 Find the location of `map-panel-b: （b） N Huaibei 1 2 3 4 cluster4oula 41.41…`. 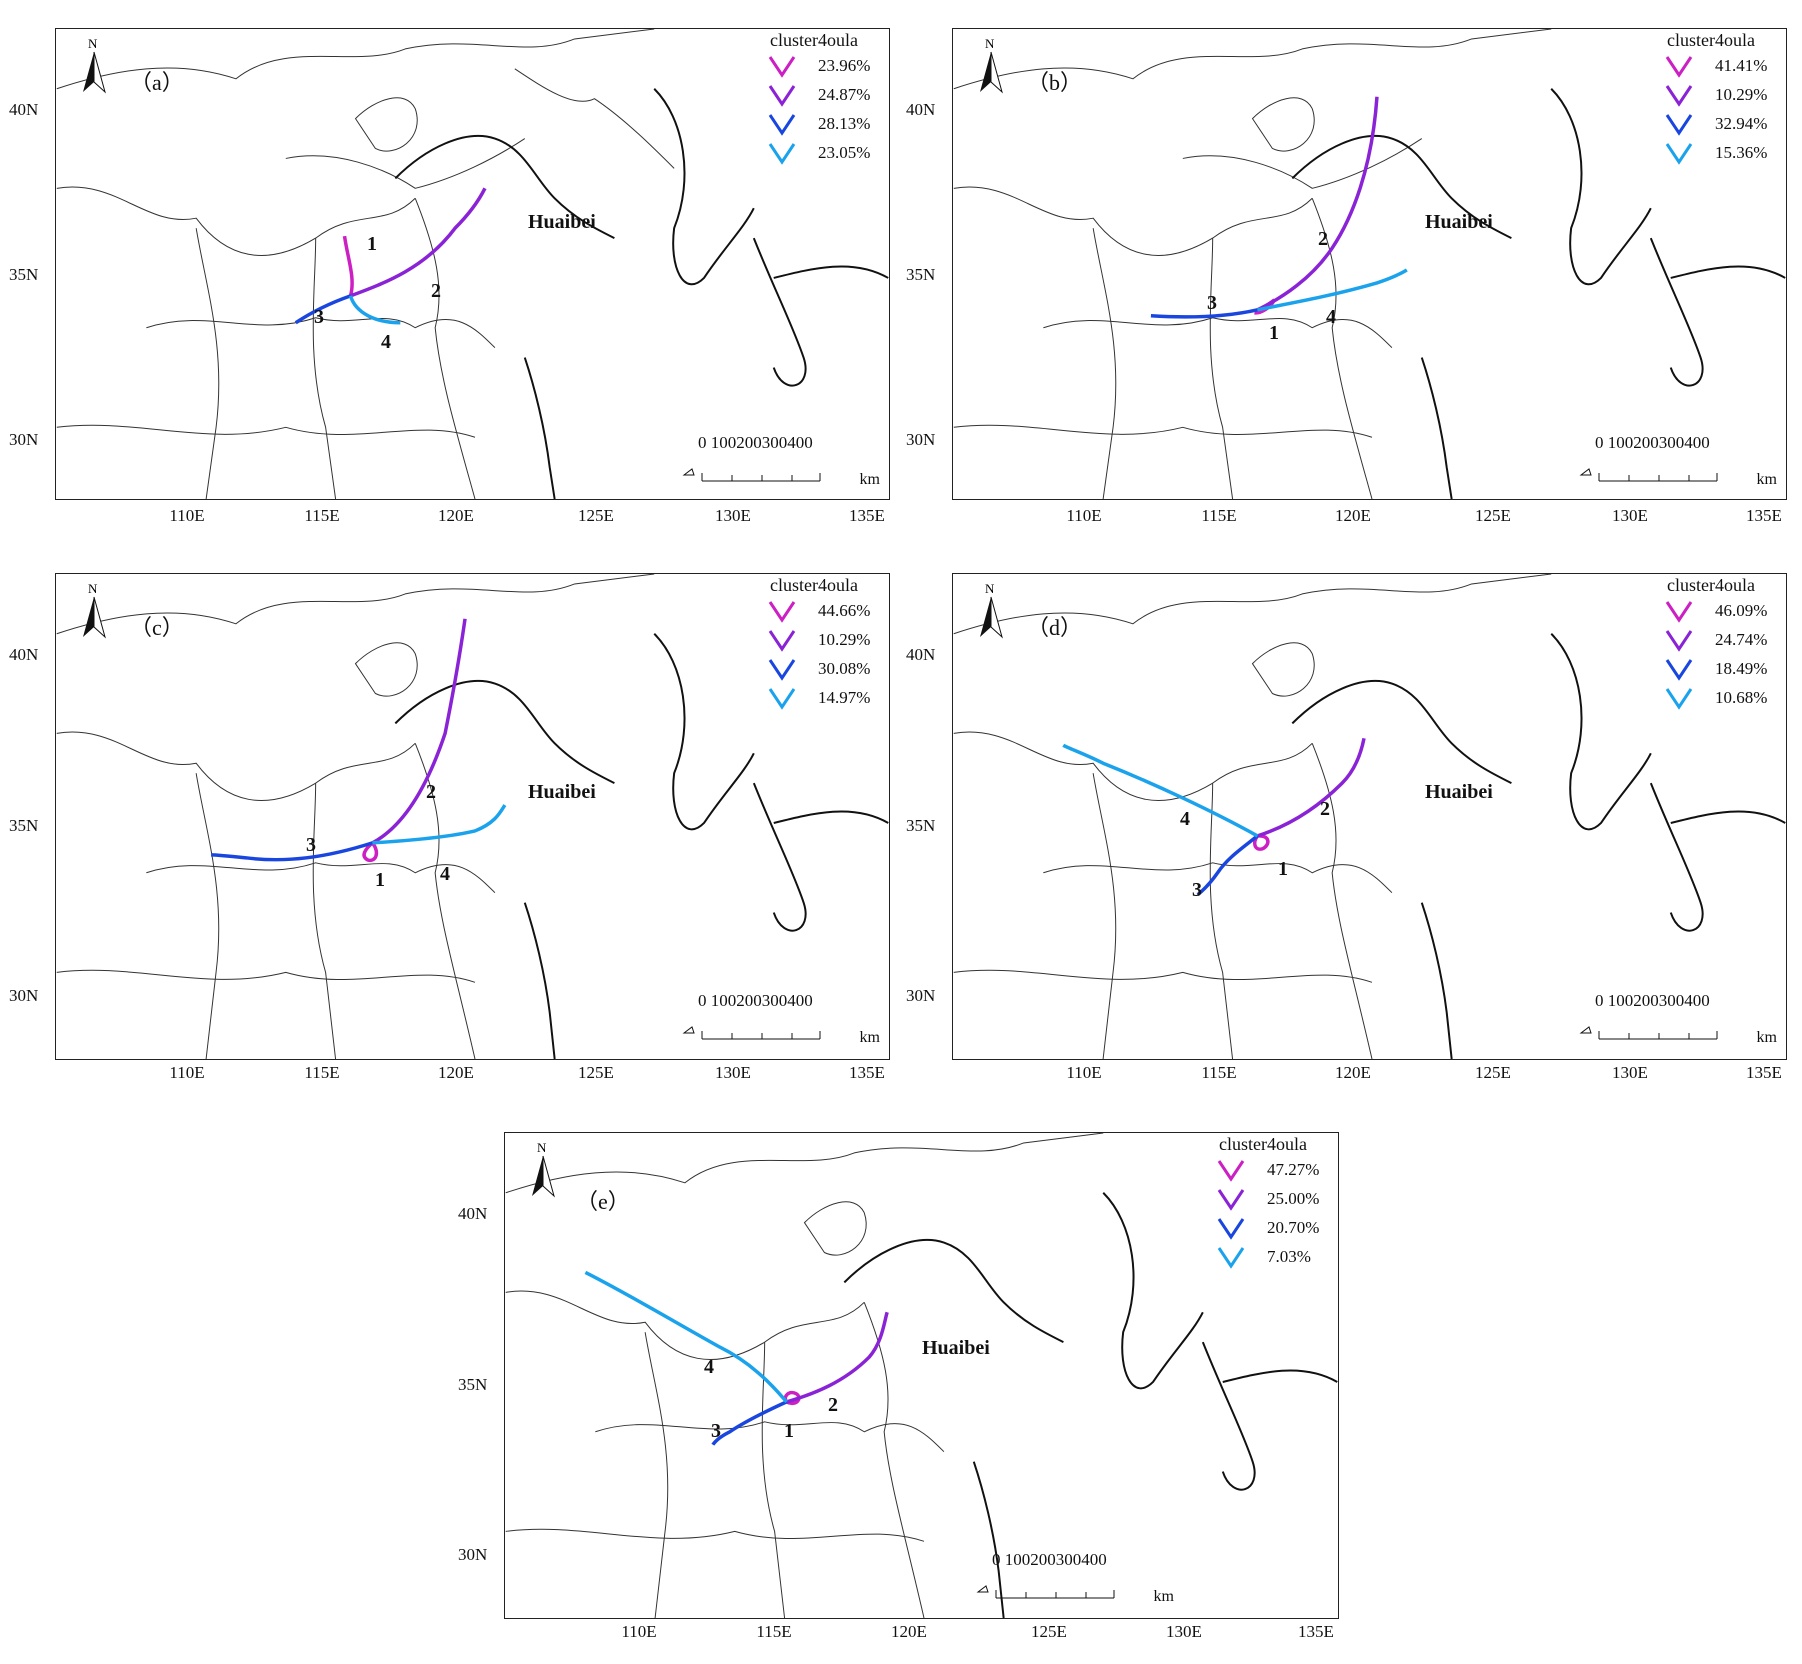

map-panel-b: （b） N Huaibei 1 2 3 4 cluster4oula 41.41… is located at coordinates (1346, 276).